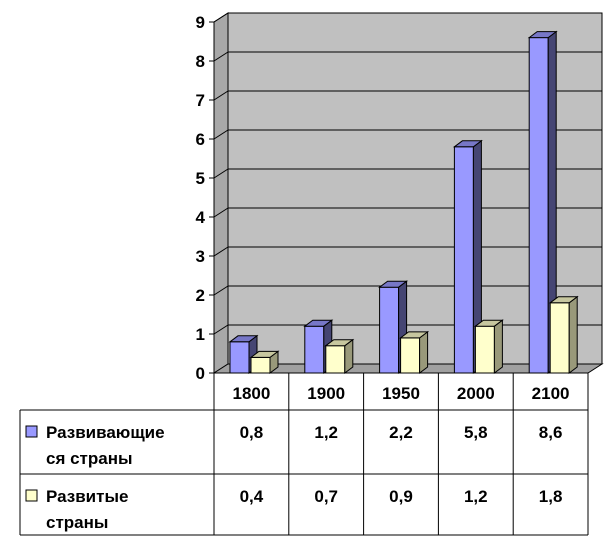  What do you see at coordinates (252, 432) in the screenshot?
I see `data-label: 0,8` at bounding box center [252, 432].